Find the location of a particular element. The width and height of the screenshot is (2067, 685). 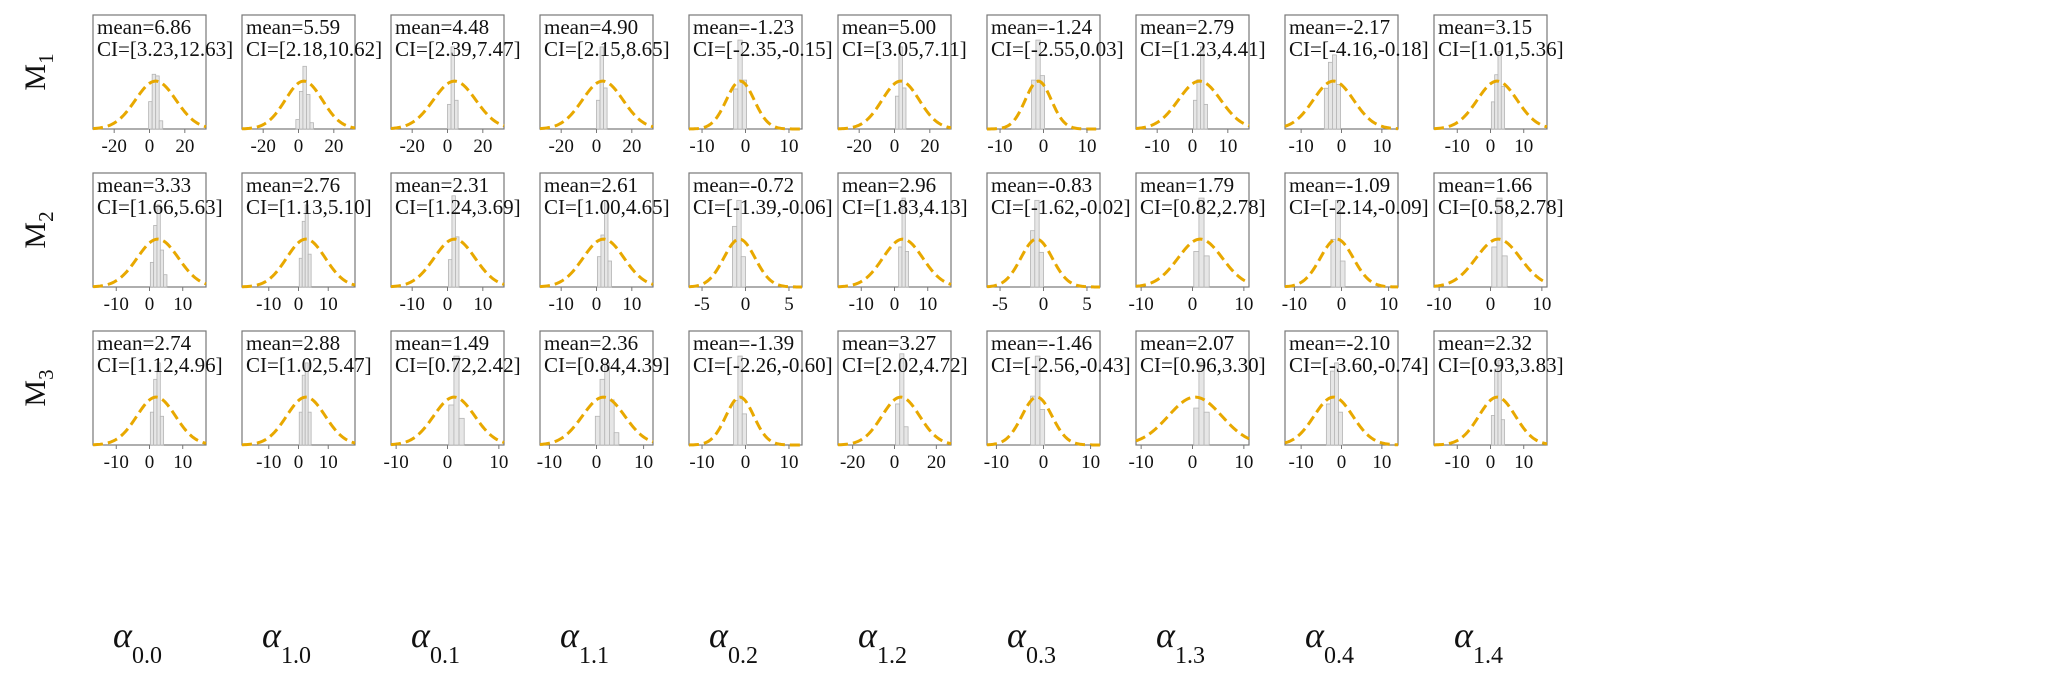

ci-label: CI=[0.58,2.78] is located at coordinates (1501, 207).